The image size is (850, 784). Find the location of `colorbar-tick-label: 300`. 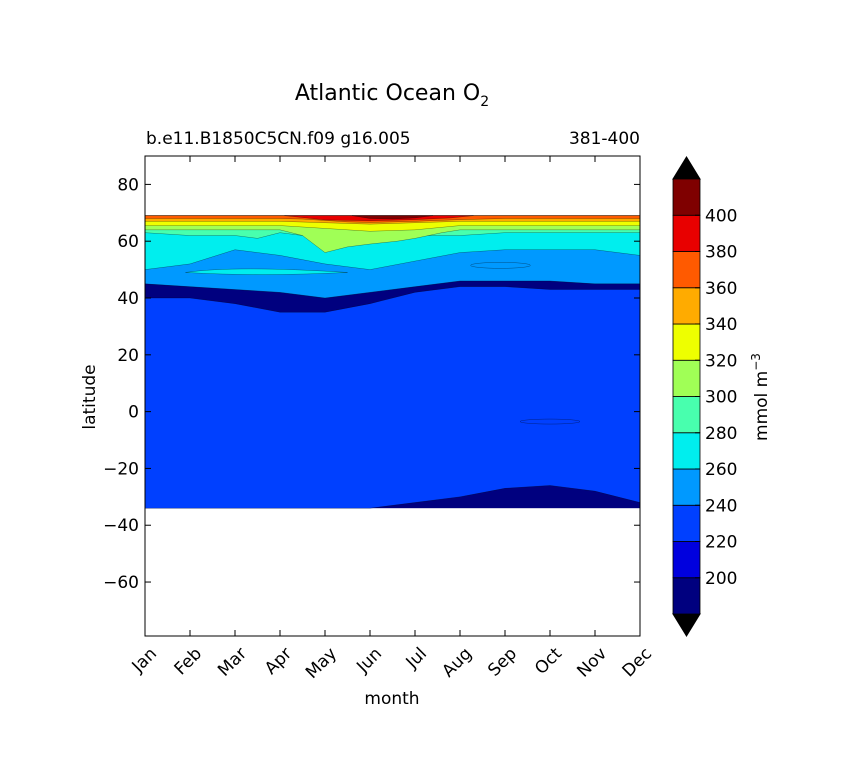

colorbar-tick-label: 300 is located at coordinates (721, 398).